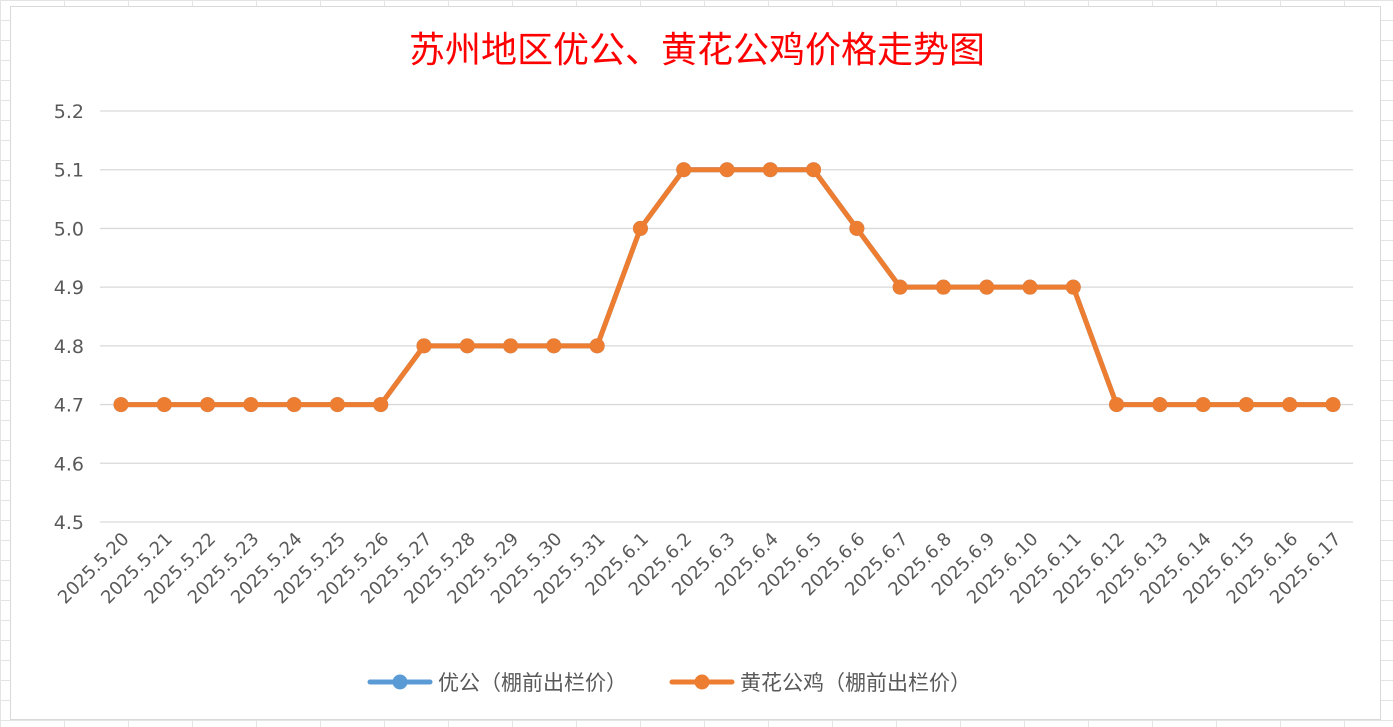  Describe the element at coordinates (69, 288) in the screenshot. I see `y-tick-label: 4.9` at that location.